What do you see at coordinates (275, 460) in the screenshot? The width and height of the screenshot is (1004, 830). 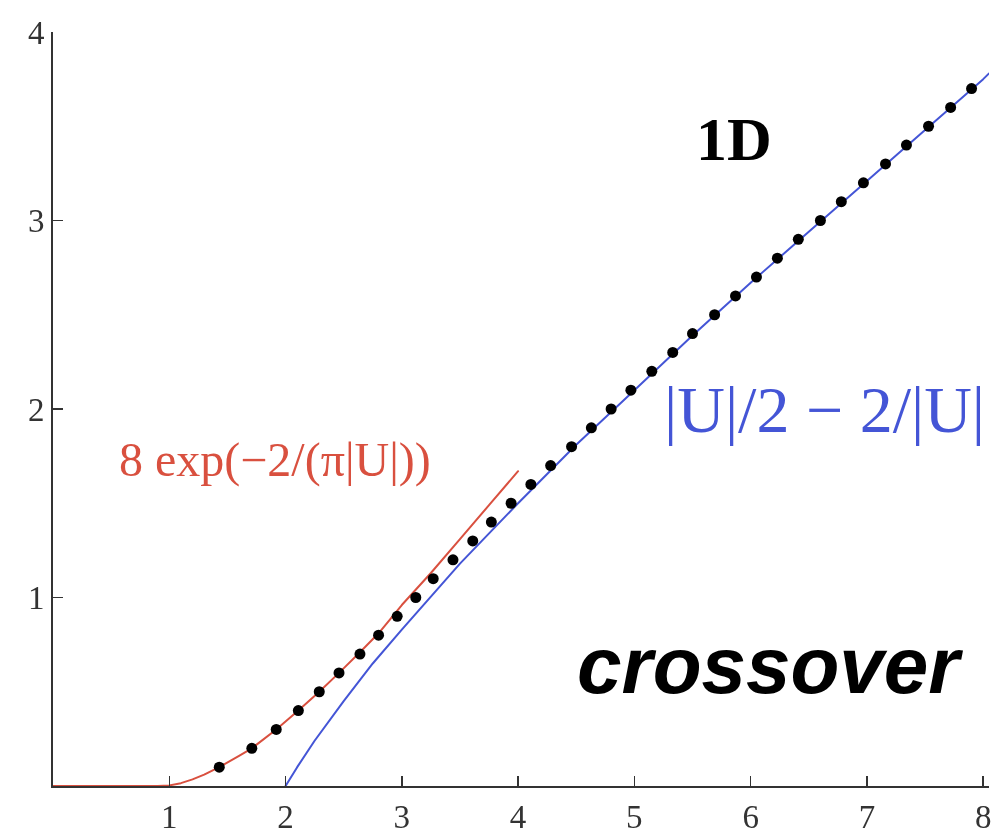 I see `series-label: 8 exp(−2/(π|U|))` at bounding box center [275, 460].